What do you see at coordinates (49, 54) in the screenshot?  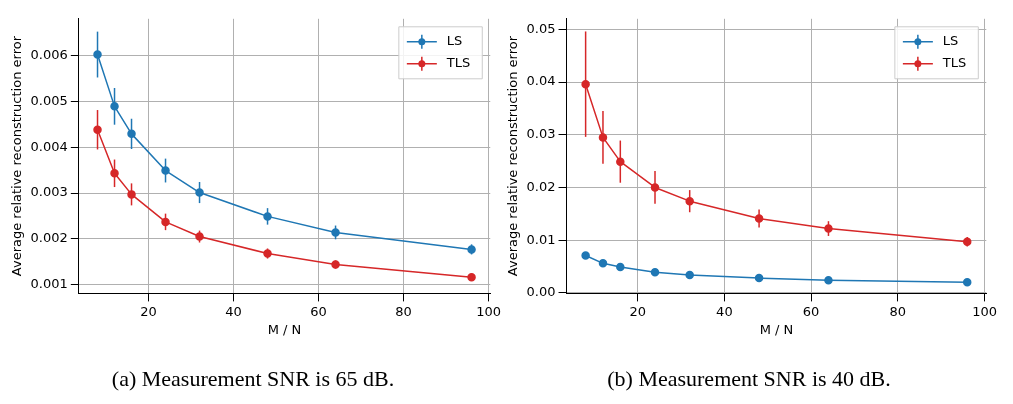 I see `y-tick-label: 0.006` at bounding box center [49, 54].